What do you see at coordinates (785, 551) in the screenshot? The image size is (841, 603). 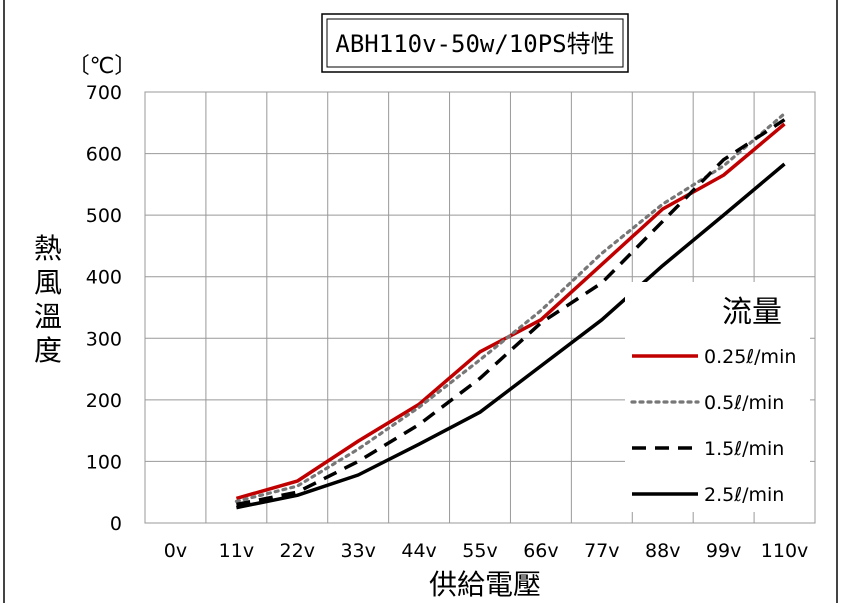 I see `x-tick-label: 110v` at bounding box center [785, 551].